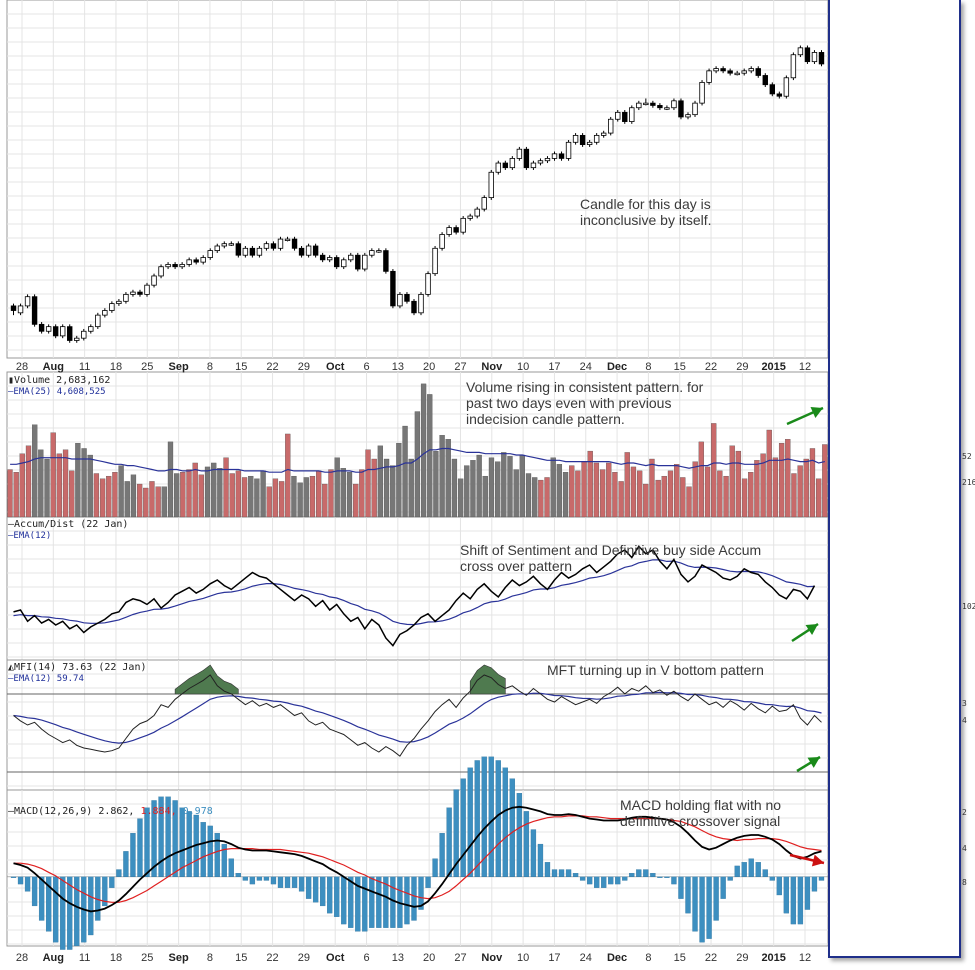  Describe the element at coordinates (116, 367) in the screenshot. I see `x-tick-label: 18` at that location.